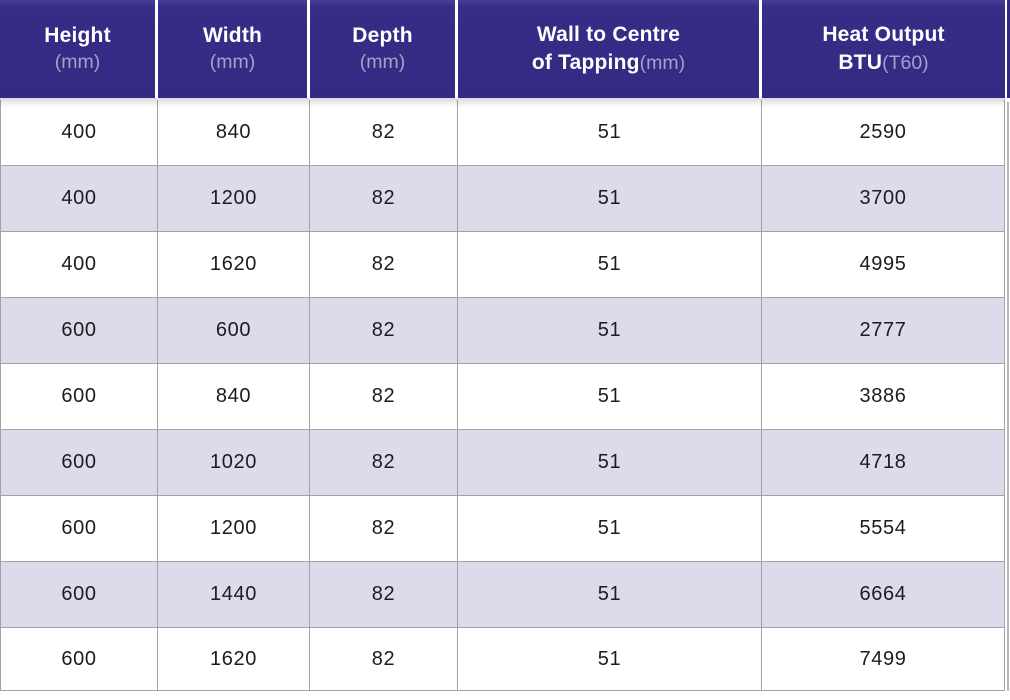  Describe the element at coordinates (883, 133) in the screenshot. I see `cell-heat-output: 2590` at that location.